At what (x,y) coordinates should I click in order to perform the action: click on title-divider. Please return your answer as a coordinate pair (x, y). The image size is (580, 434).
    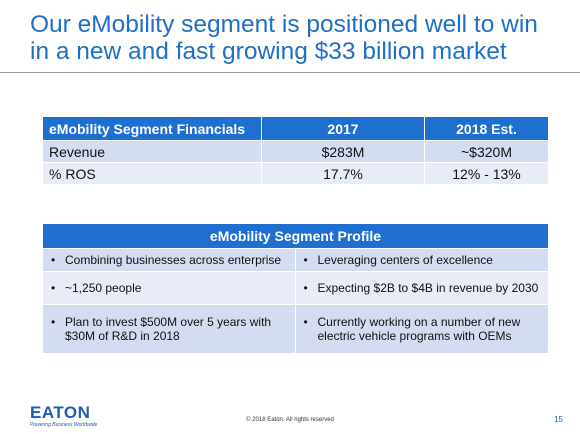
    Looking at the image, I should click on (290, 72).